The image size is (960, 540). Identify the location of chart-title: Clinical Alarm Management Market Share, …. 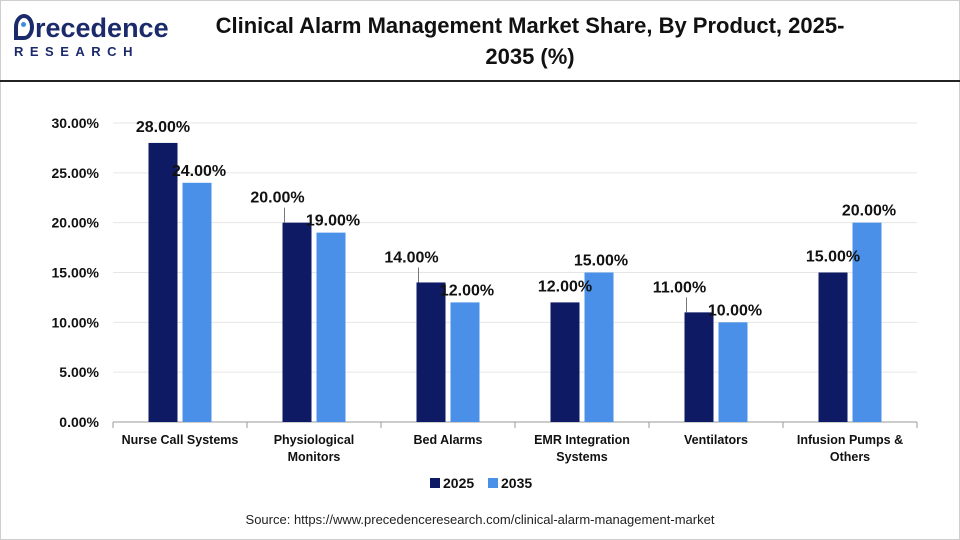
(530, 41).